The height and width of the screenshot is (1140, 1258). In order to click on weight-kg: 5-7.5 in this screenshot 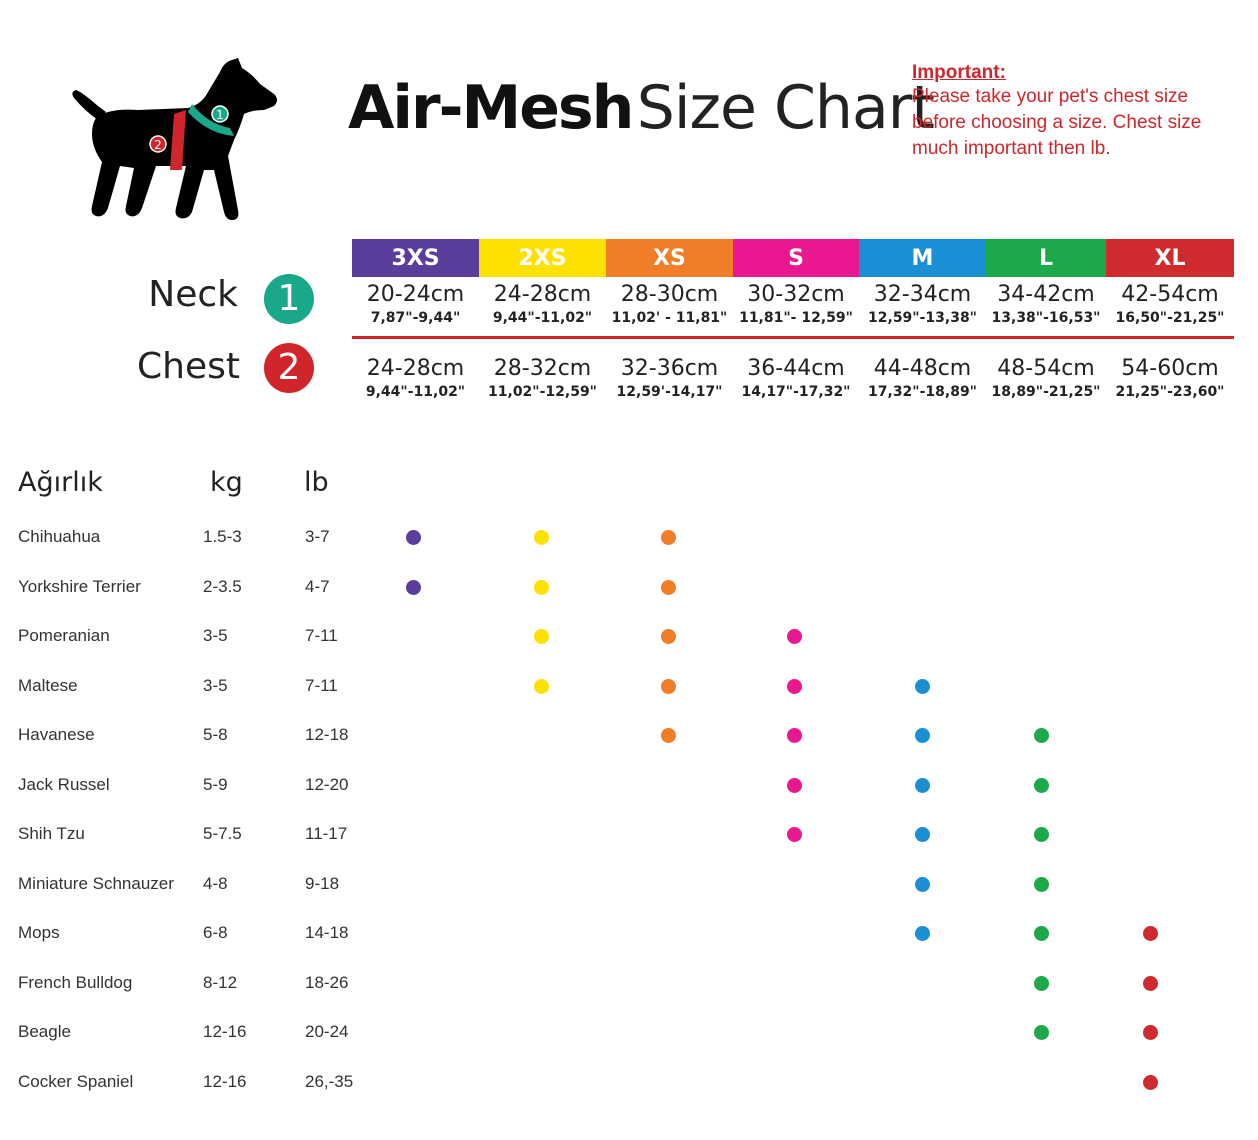, I will do `click(222, 833)`.